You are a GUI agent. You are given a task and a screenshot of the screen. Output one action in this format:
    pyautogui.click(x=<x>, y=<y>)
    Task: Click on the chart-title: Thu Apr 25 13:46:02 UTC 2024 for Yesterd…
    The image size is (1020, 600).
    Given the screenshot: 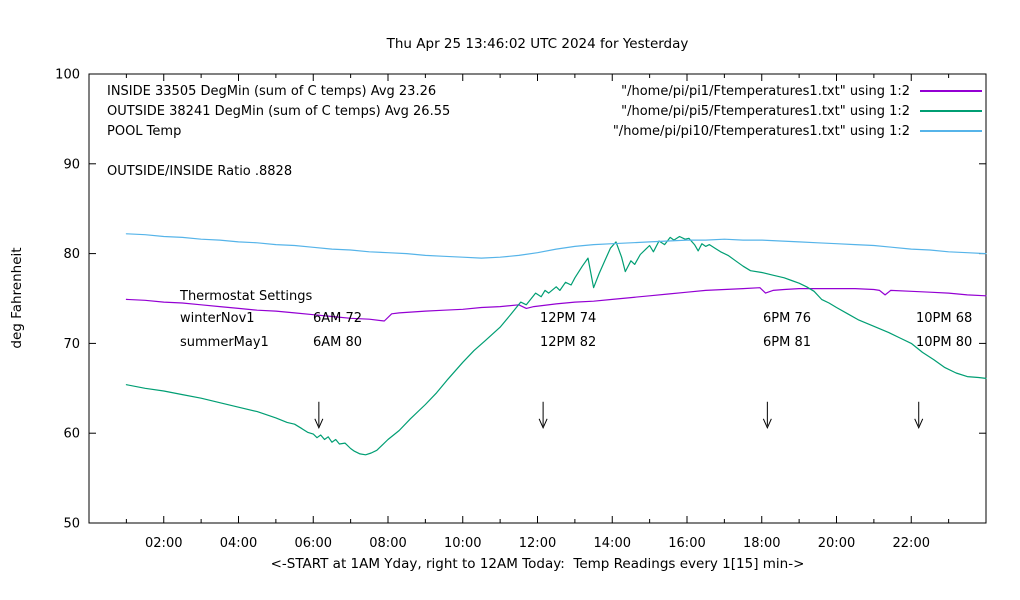 What is the action you would take?
    pyautogui.click(x=537, y=44)
    